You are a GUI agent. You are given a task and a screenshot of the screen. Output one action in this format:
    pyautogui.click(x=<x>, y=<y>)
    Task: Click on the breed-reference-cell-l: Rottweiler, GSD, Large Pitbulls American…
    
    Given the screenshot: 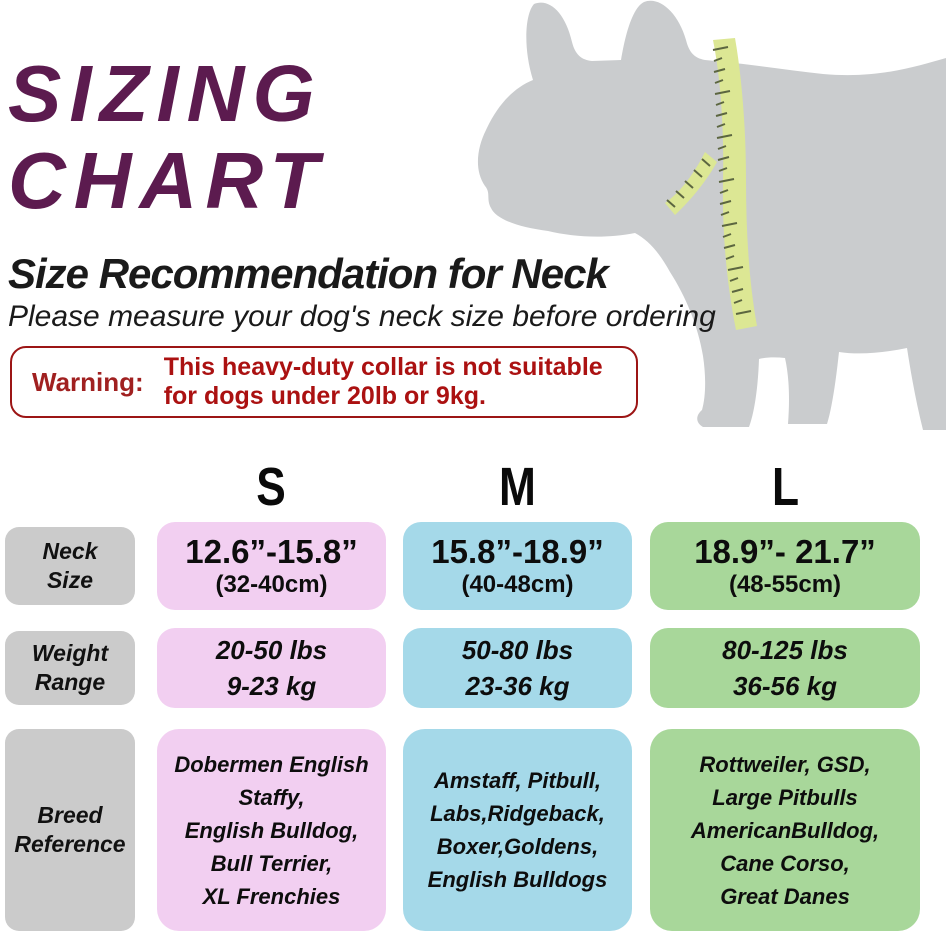 What is the action you would take?
    pyautogui.click(x=785, y=830)
    